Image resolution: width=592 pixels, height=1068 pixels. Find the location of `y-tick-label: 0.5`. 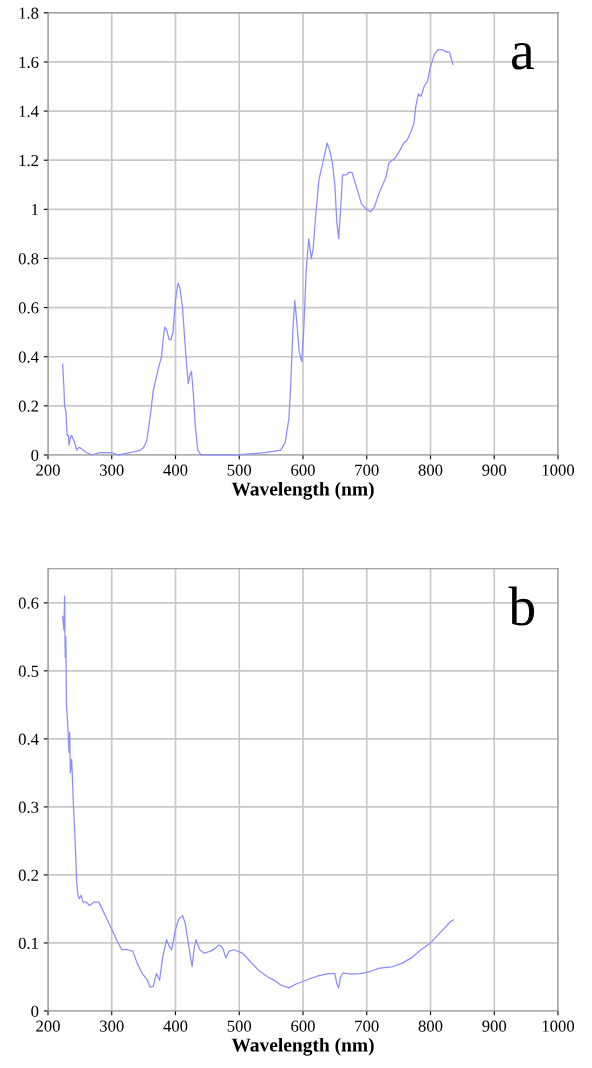

y-tick-label: 0.5 is located at coordinates (28, 671).